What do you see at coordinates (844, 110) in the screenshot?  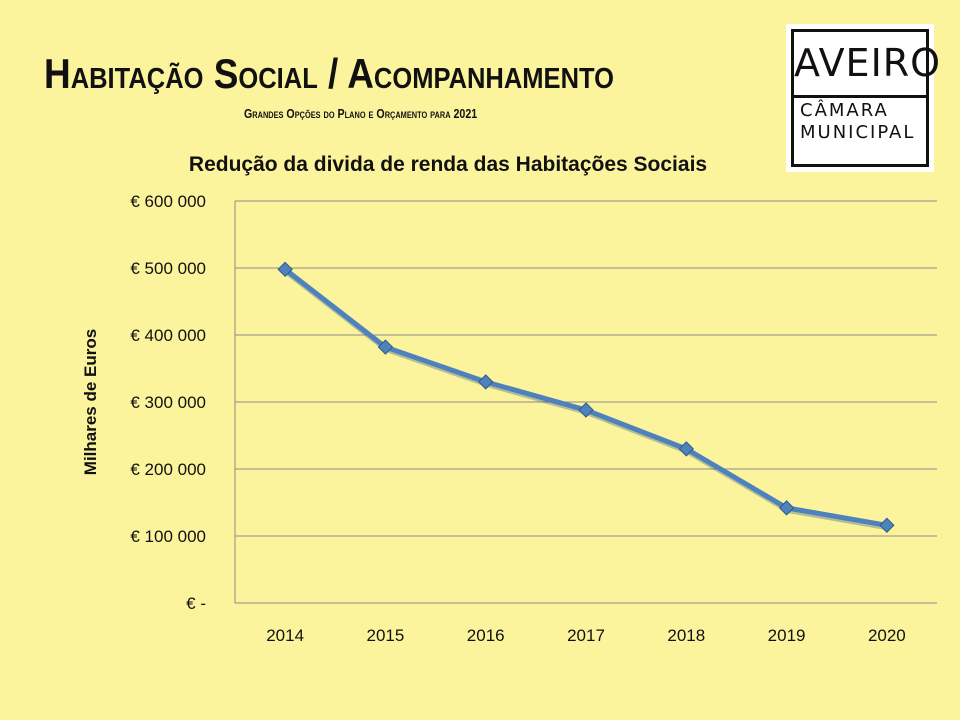 I see `logo-bottom-line1: CÂMARA` at bounding box center [844, 110].